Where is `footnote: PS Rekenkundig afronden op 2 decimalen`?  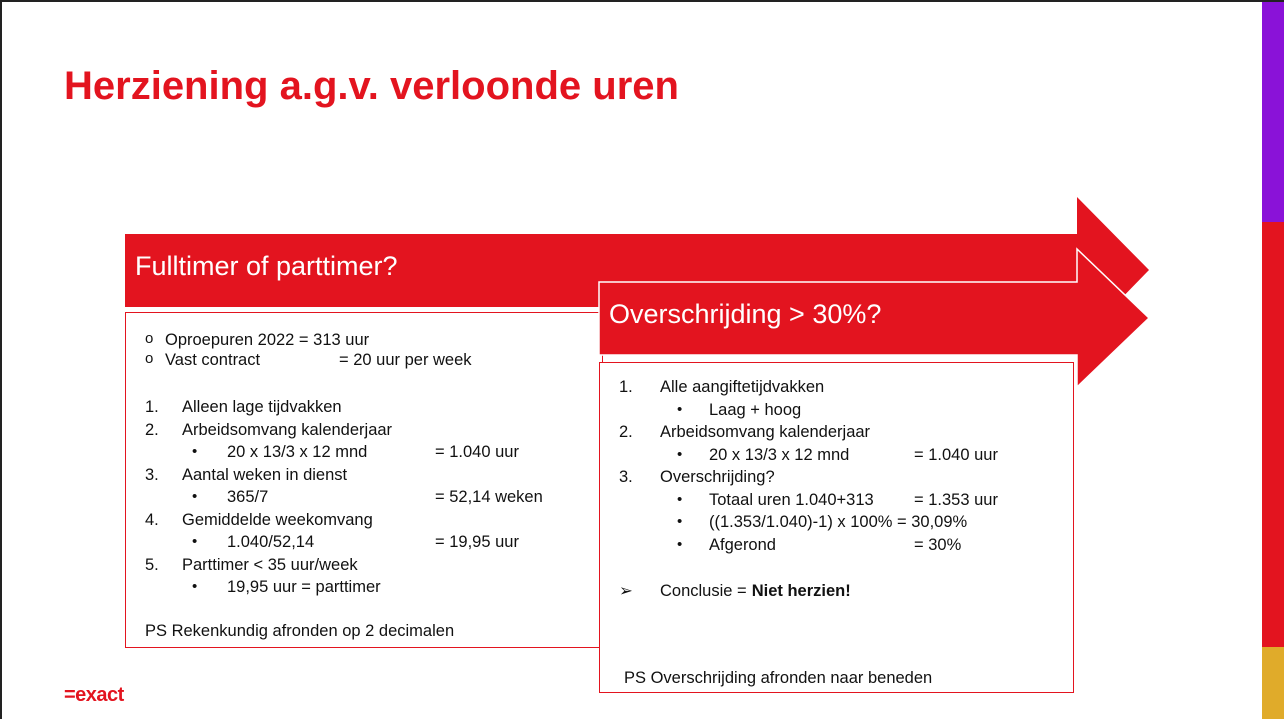
footnote: PS Rekenkundig afronden op 2 decimalen is located at coordinates (300, 631).